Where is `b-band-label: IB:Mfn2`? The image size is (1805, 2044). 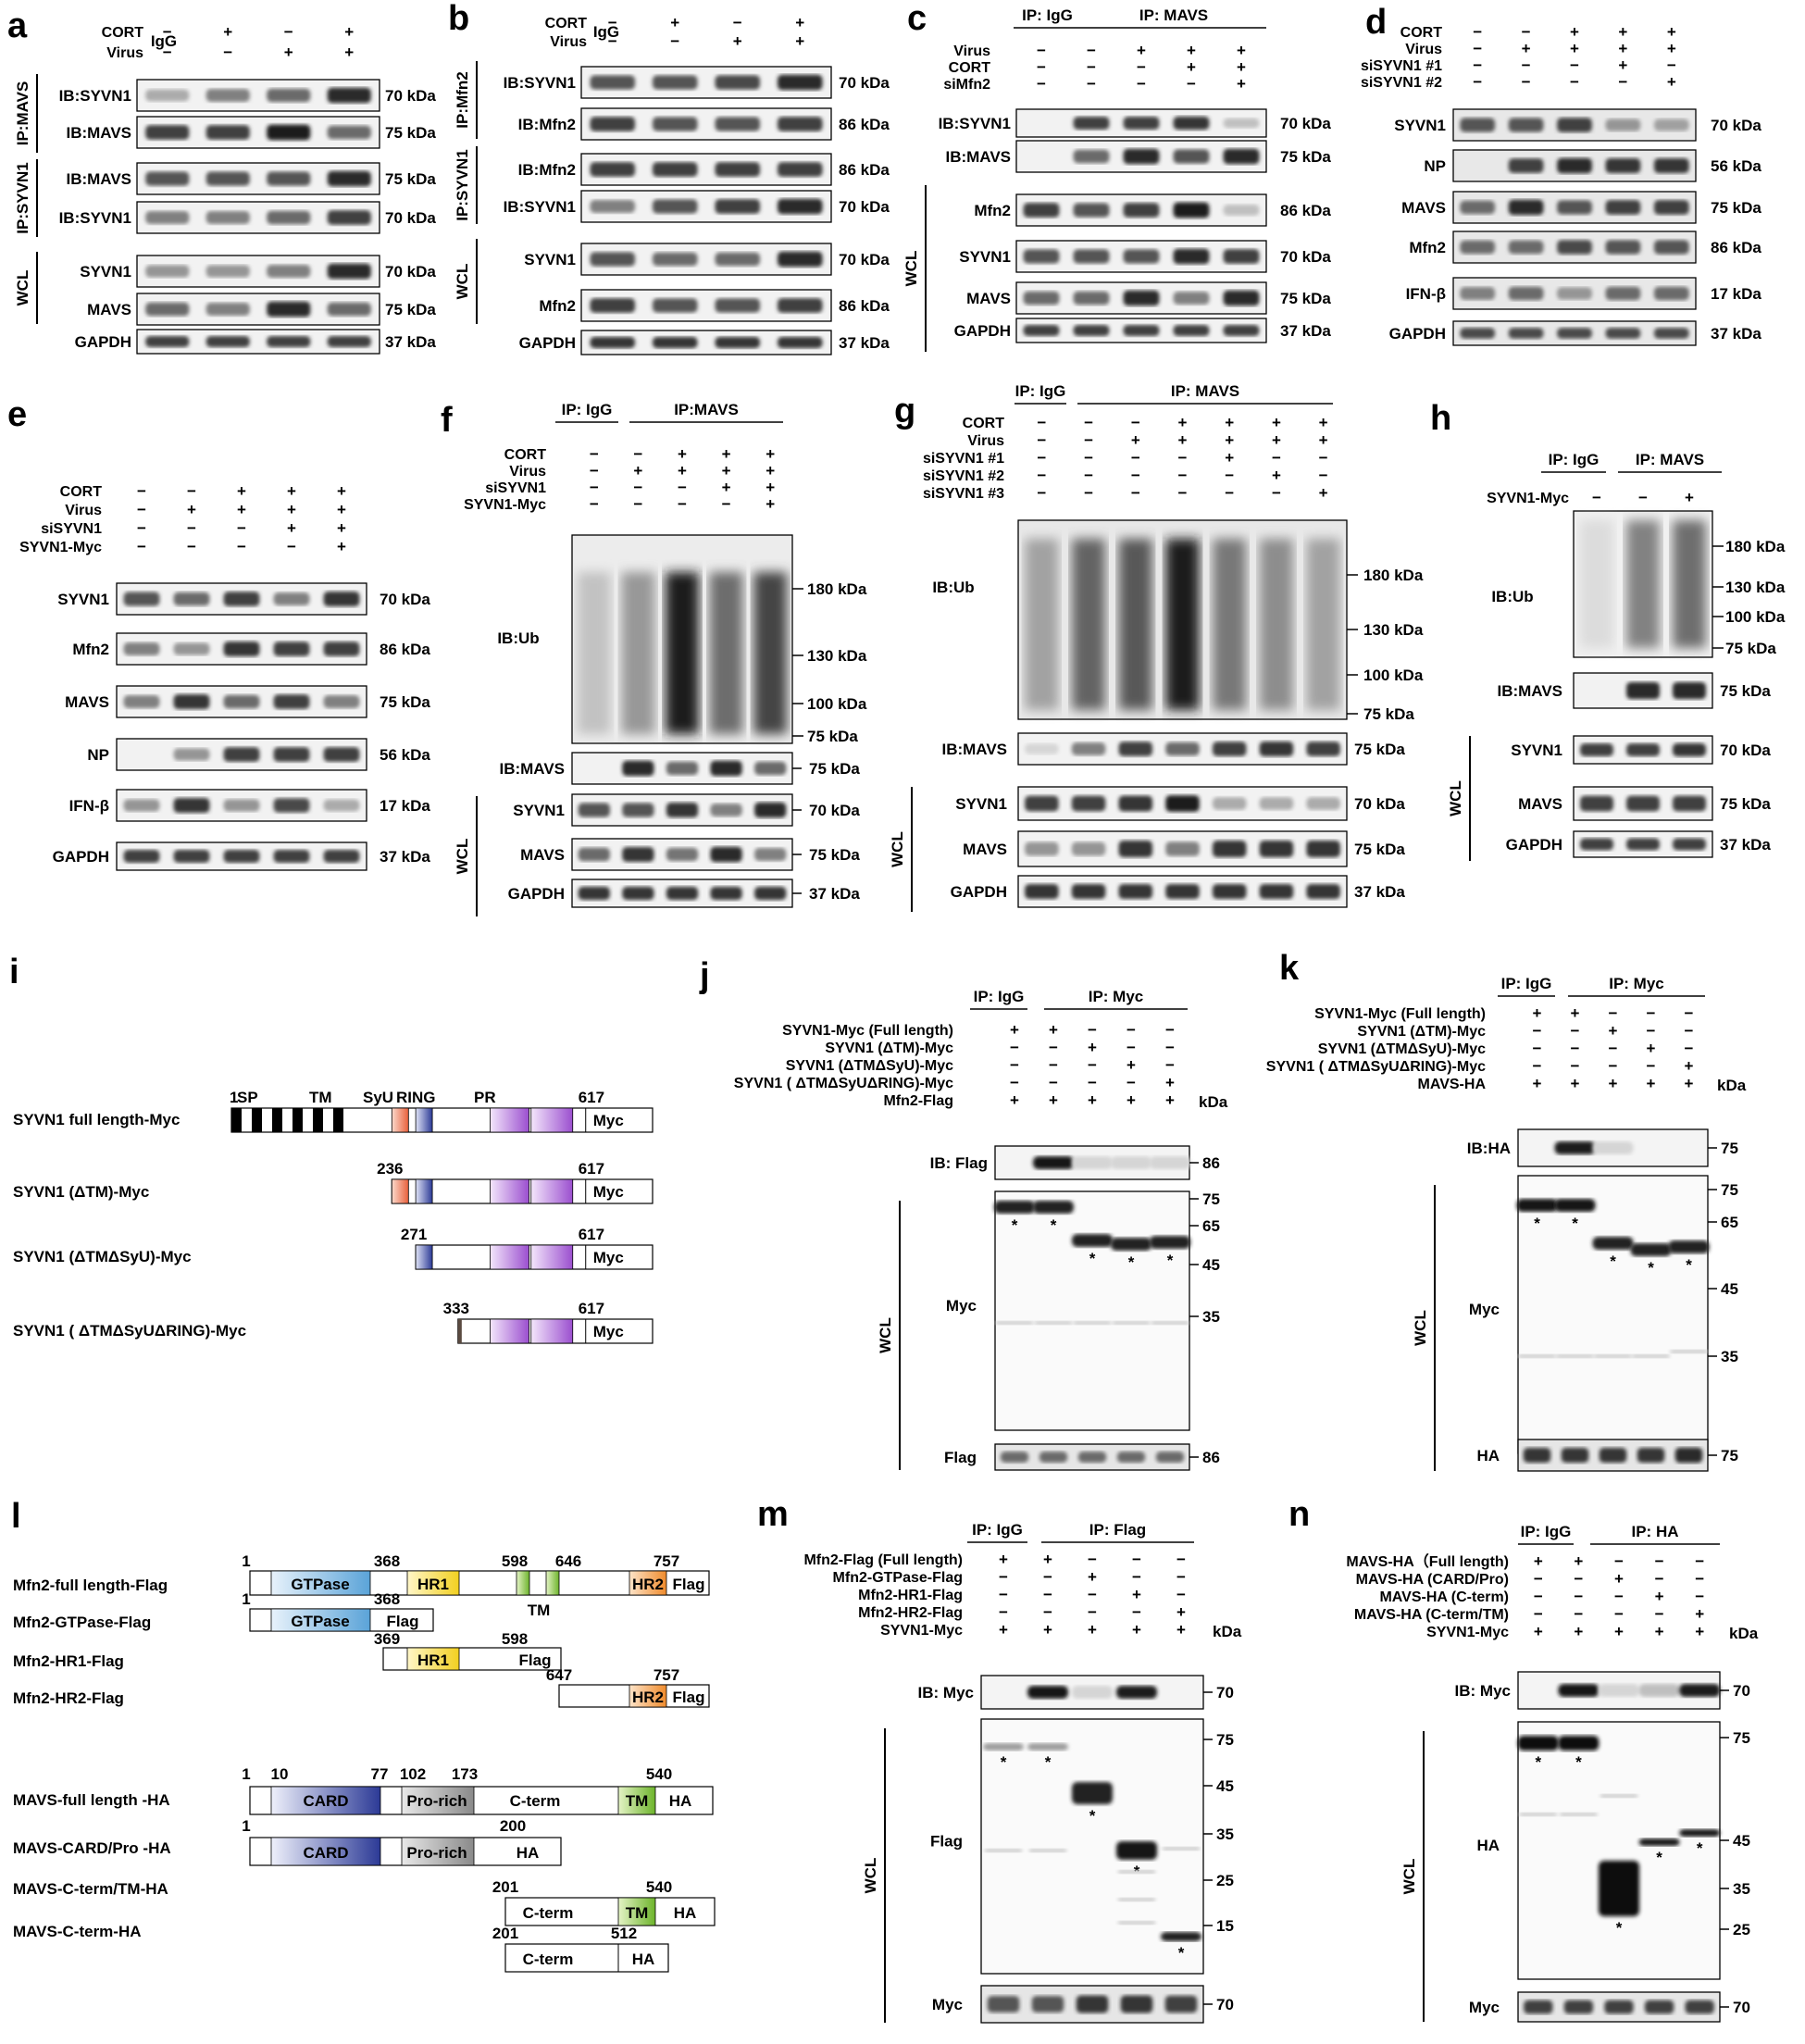
b-band-label: IB:Mfn2 is located at coordinates (547, 170).